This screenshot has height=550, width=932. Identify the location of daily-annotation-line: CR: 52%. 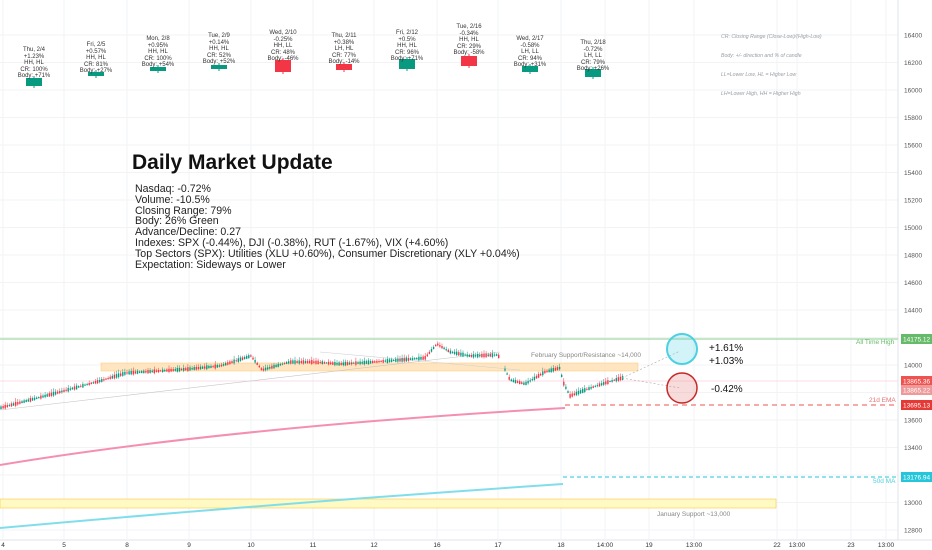
(218, 55).